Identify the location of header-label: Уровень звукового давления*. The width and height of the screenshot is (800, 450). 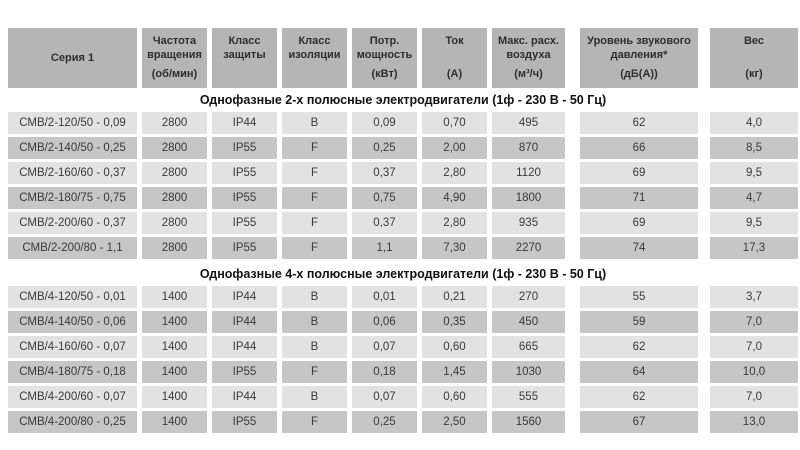
(639, 48).